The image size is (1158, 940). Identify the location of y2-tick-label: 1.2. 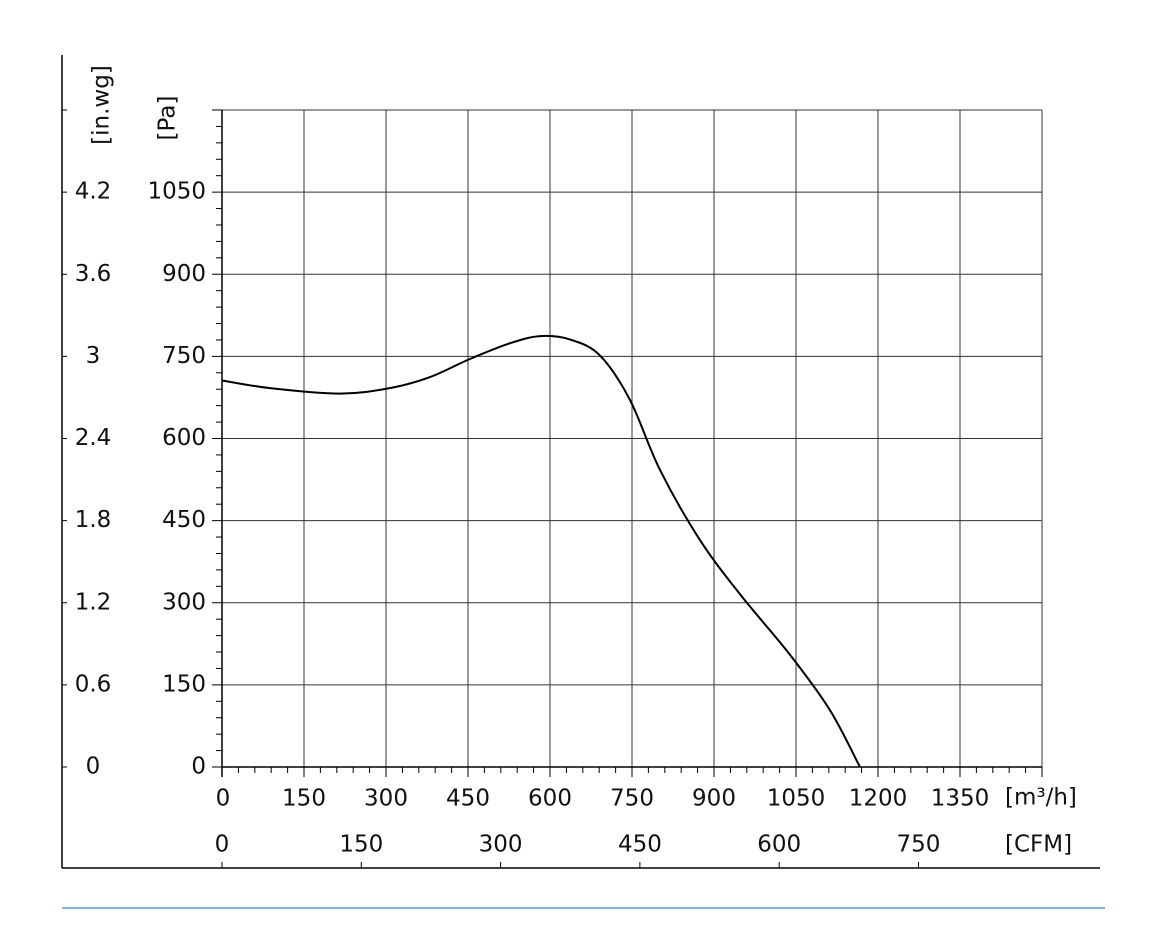
(93, 602).